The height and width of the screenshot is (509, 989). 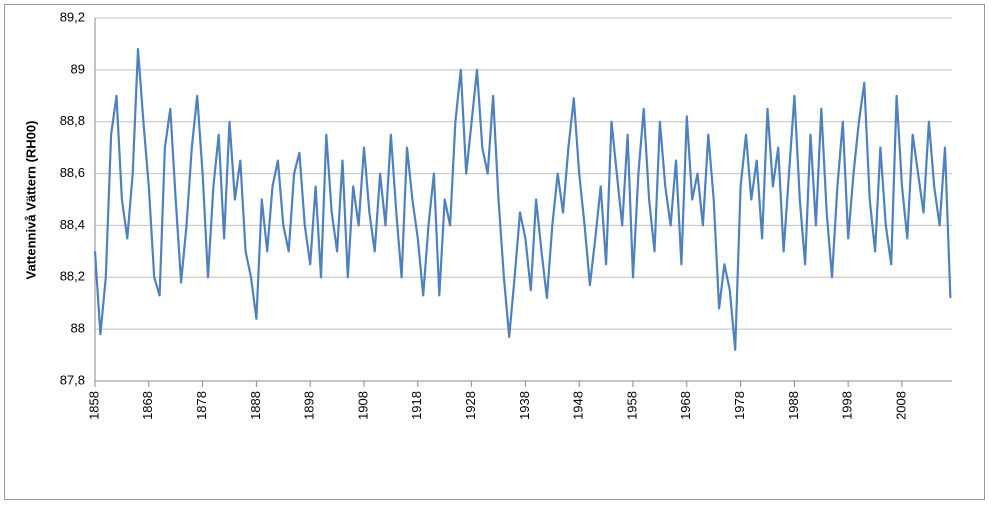 I want to click on x-tick-label: 1928, so click(x=470, y=405).